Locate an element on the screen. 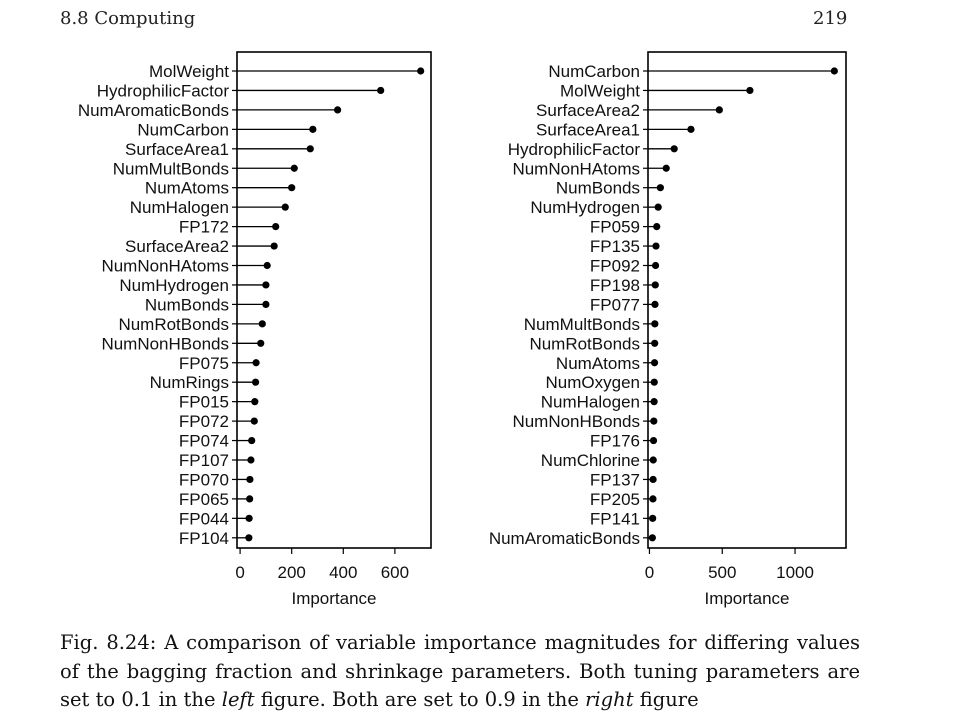 Image resolution: width=975 pixels, height=728 pixels. category-label: FP176 is located at coordinates (615, 441).